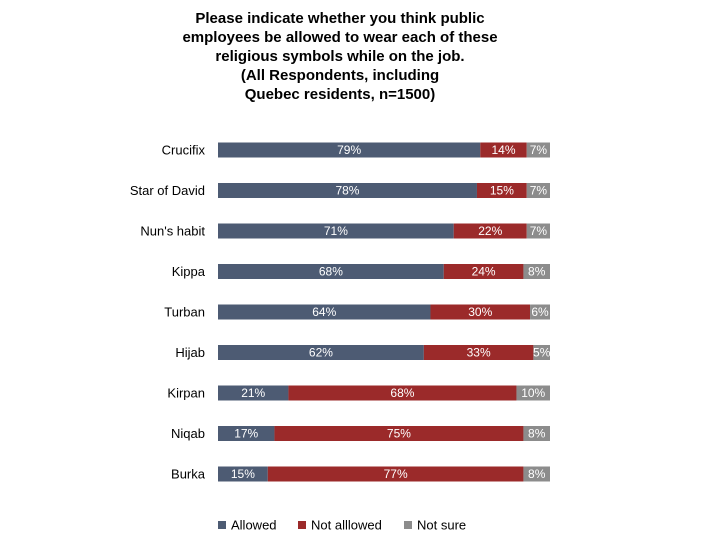  I want to click on data-label: 79%, so click(349, 150).